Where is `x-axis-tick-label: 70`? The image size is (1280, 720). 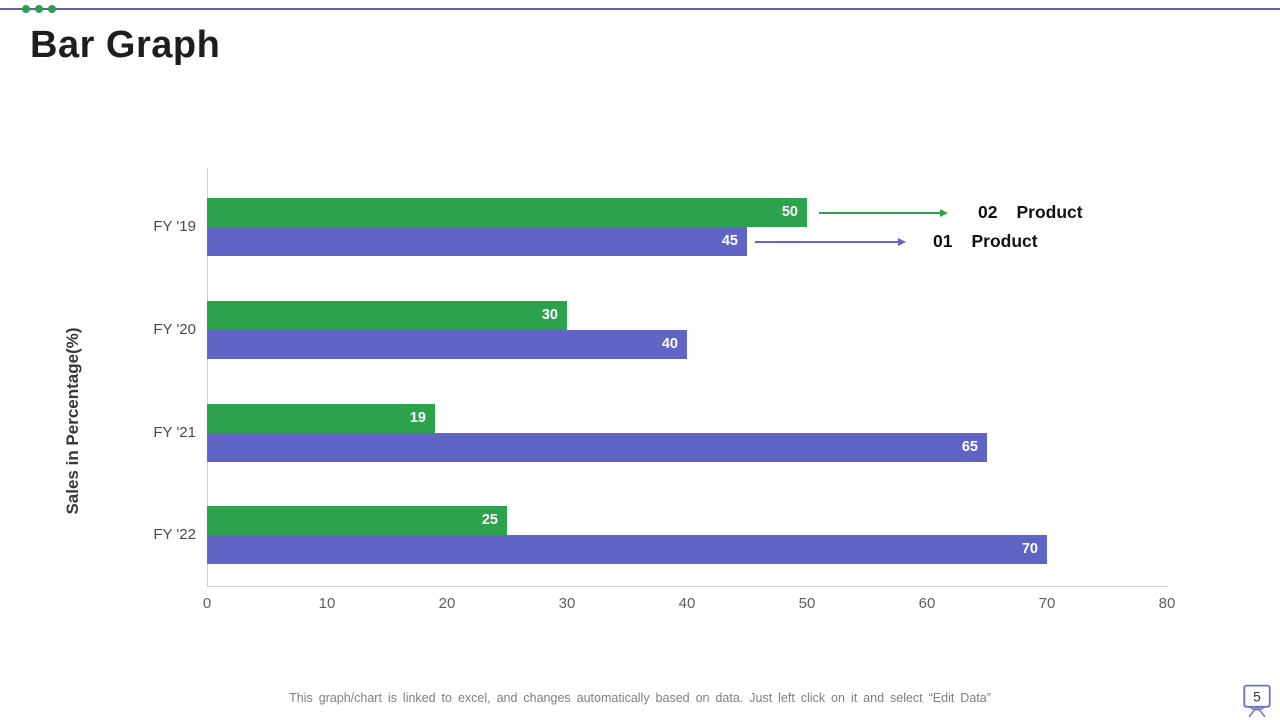
x-axis-tick-label: 70 is located at coordinates (1047, 603).